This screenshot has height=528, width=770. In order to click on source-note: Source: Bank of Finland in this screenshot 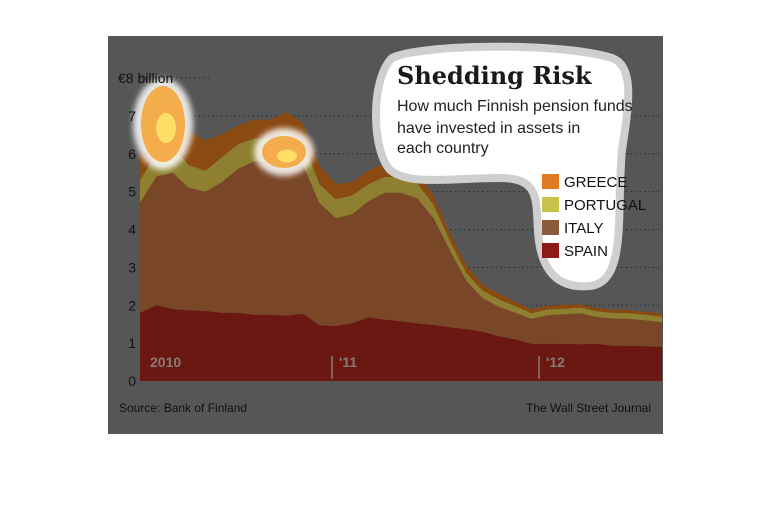, I will do `click(183, 408)`.